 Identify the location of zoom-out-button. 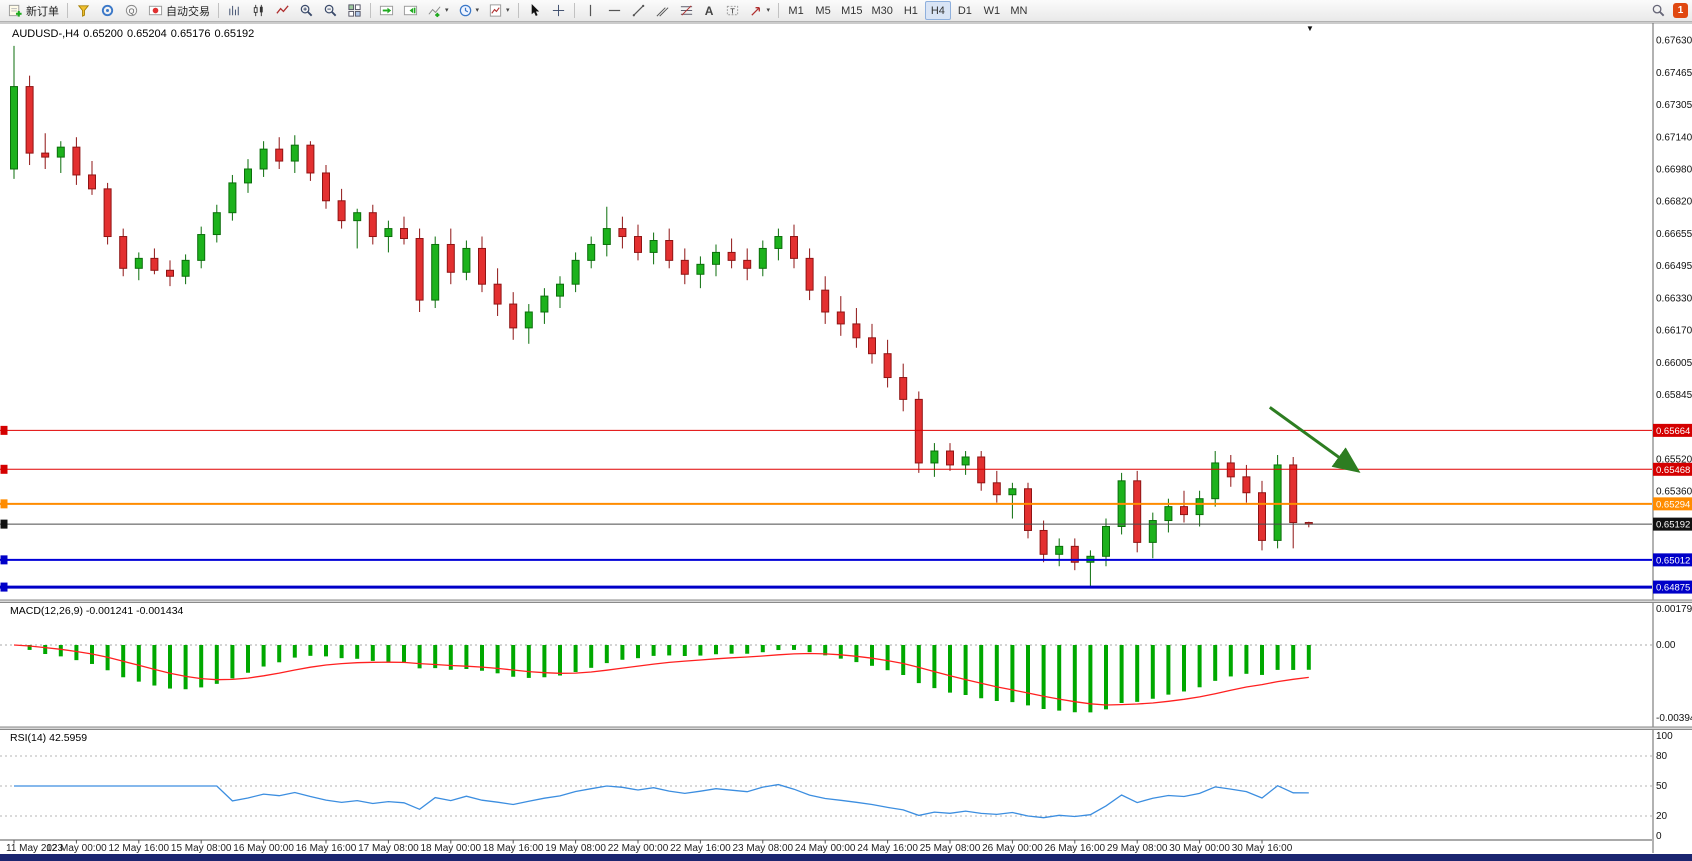
(330, 10).